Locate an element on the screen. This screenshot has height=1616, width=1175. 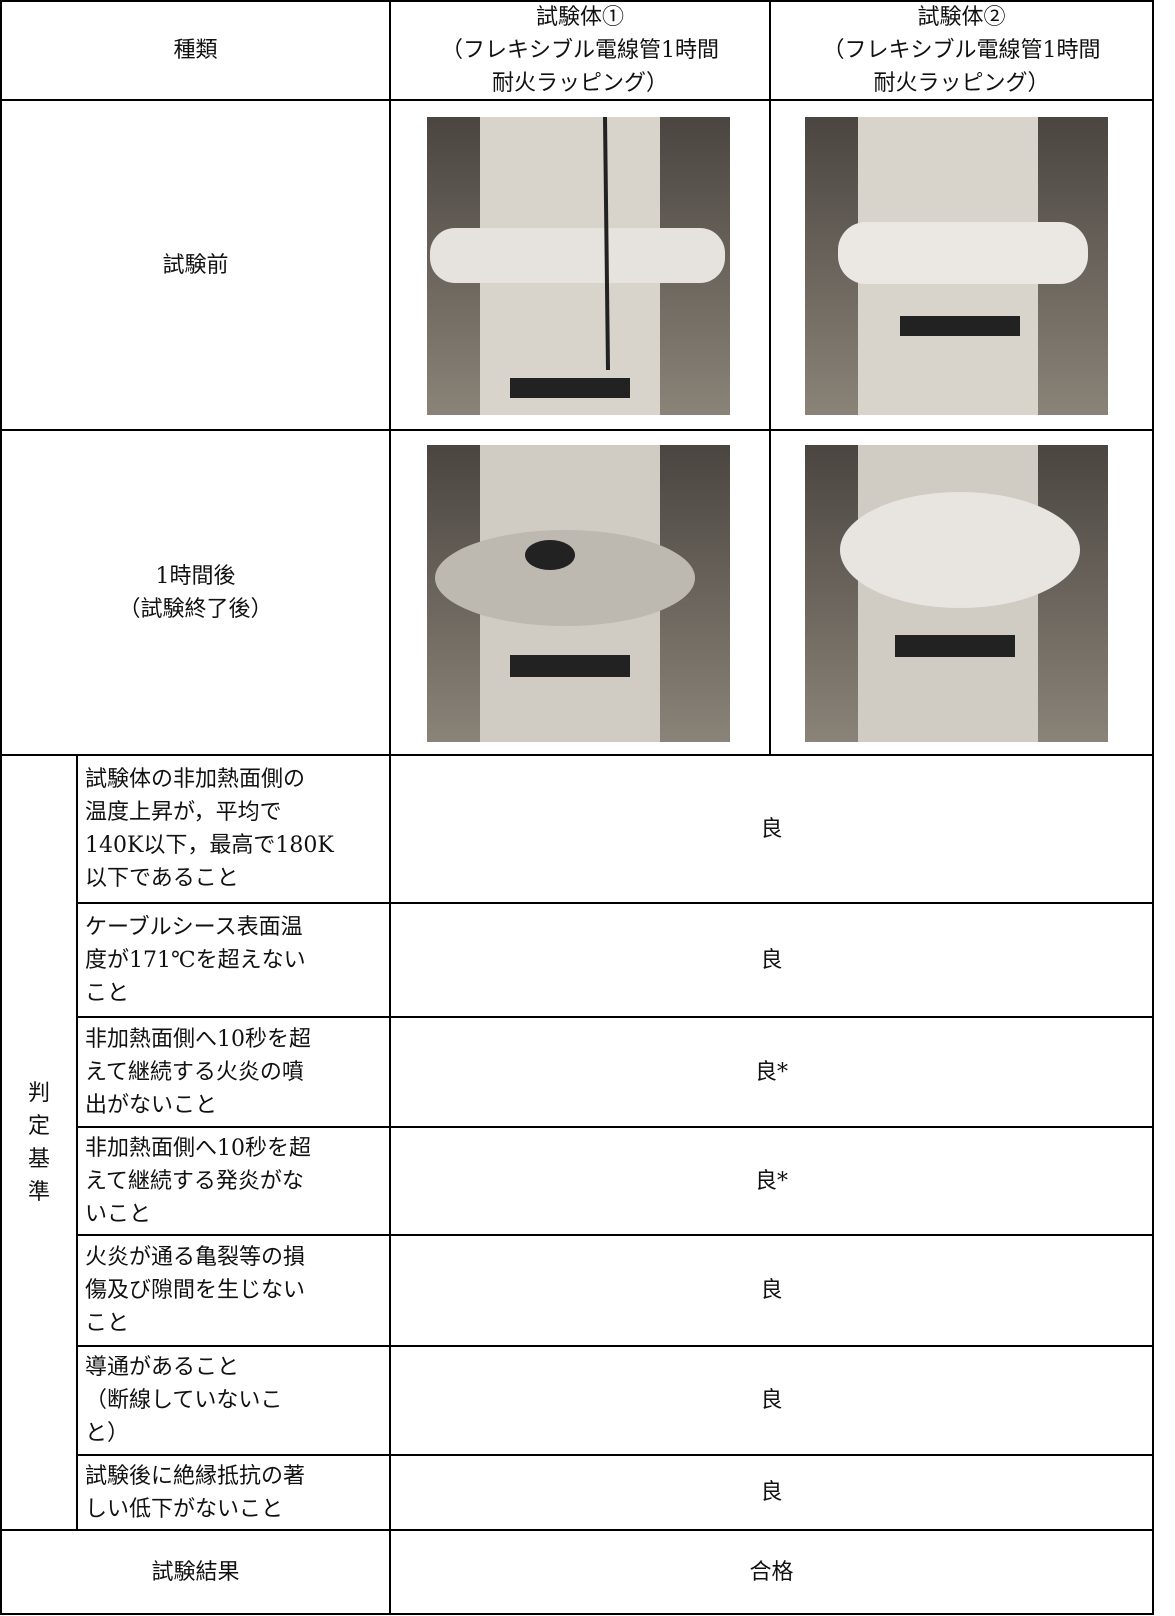
text-line: 1時間後 is located at coordinates (195, 576).